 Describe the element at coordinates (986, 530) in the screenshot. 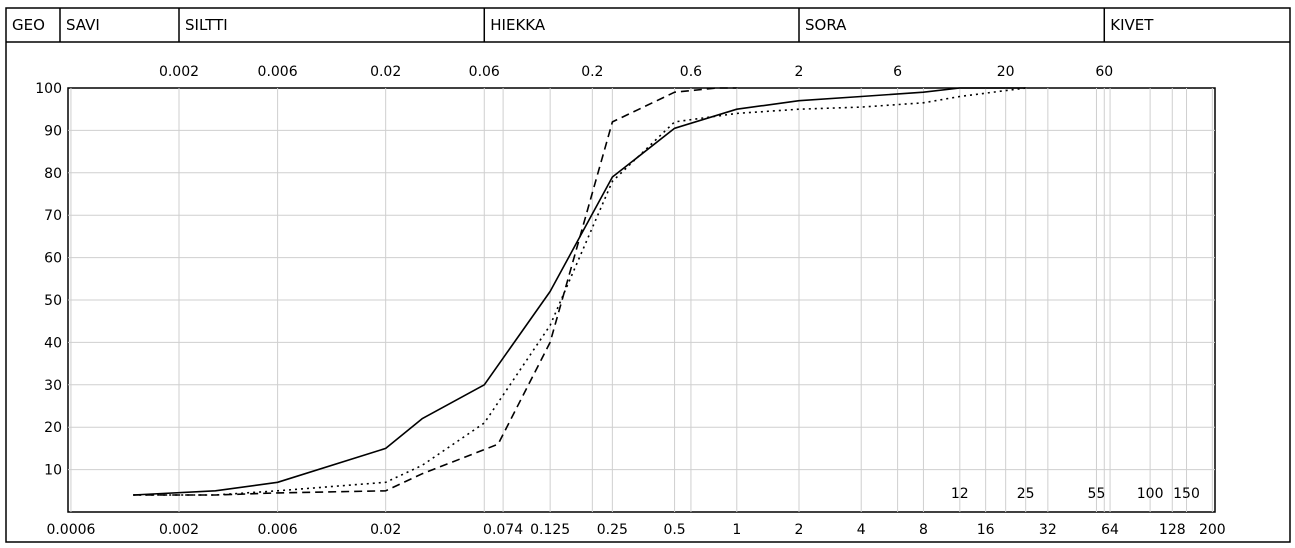

I see `bottom-tick-label: 16` at that location.